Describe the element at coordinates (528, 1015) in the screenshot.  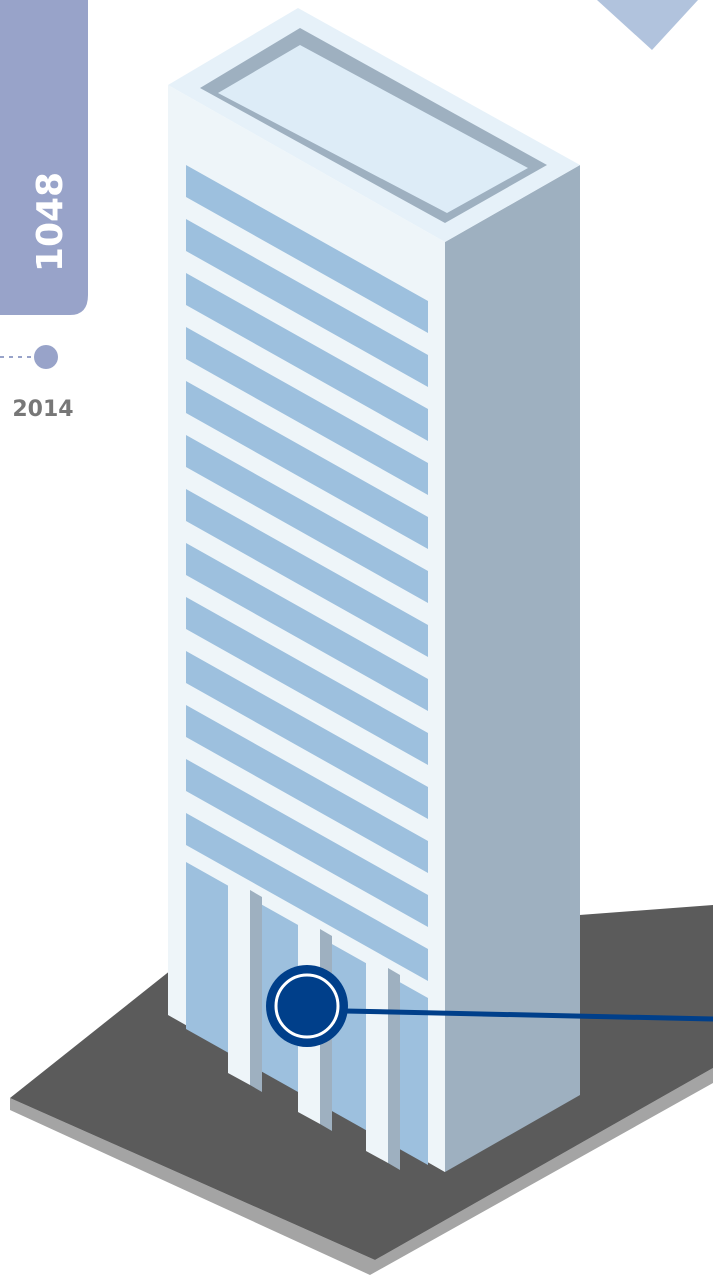
I see `leader-line` at that location.